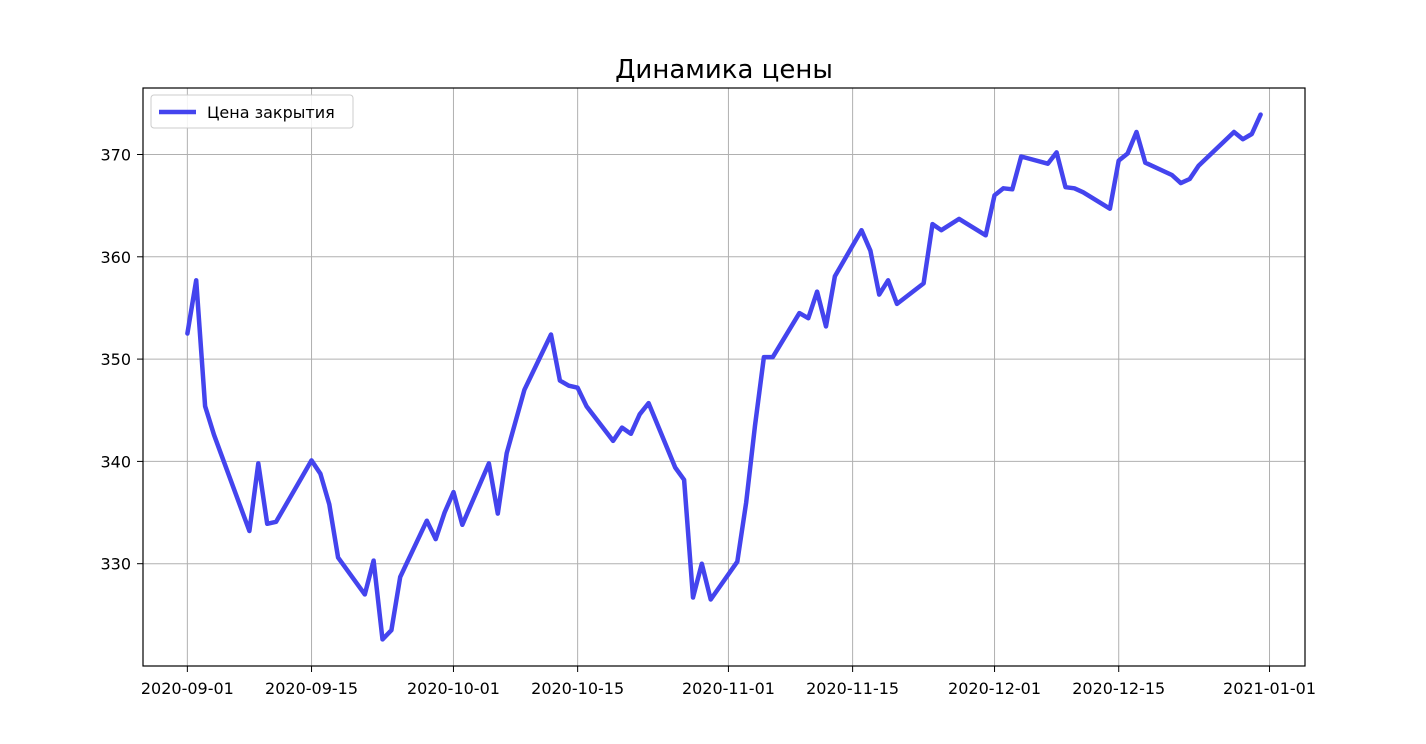  What do you see at coordinates (724, 70) in the screenshot?
I see `chart-title: Динамика цены` at bounding box center [724, 70].